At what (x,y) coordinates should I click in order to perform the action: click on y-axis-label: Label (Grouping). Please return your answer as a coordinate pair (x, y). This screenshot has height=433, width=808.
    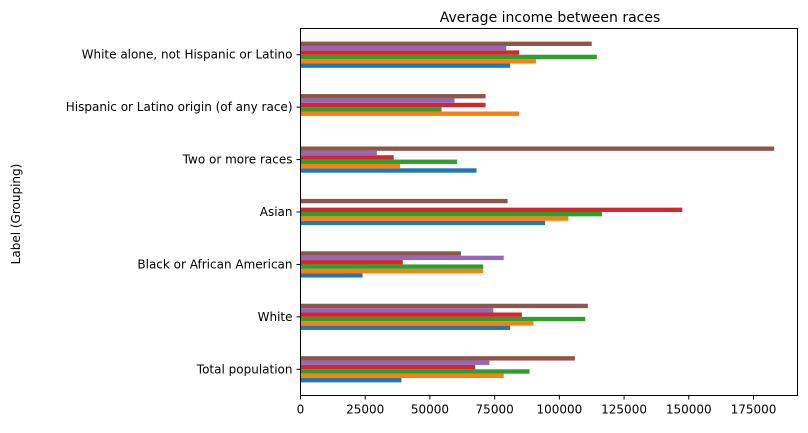
    Looking at the image, I should click on (16, 214).